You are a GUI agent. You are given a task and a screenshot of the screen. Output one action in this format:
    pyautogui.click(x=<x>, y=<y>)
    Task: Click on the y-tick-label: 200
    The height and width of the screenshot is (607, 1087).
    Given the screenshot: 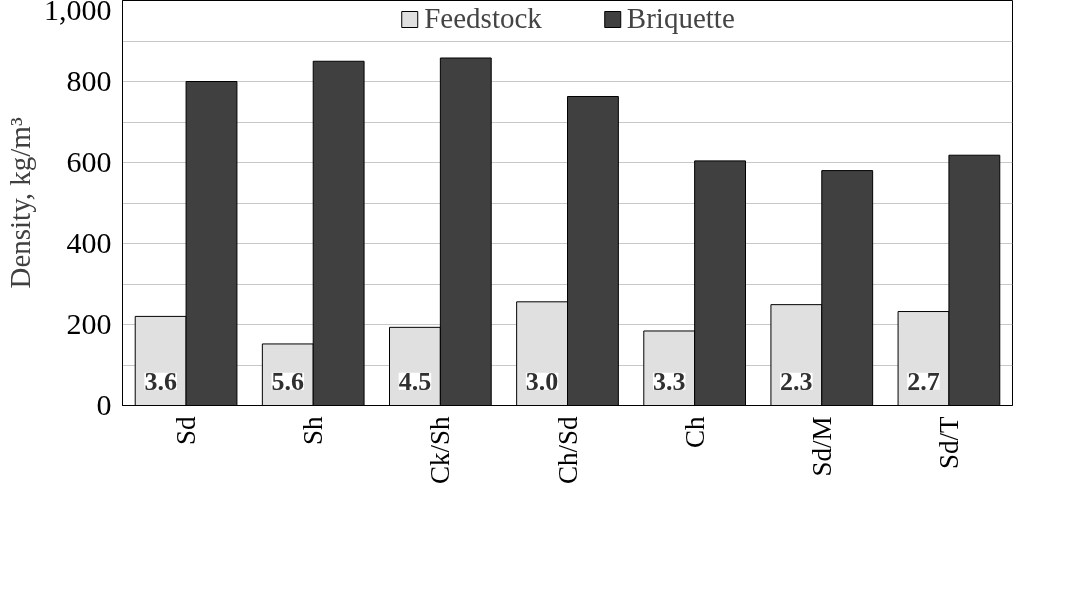 What is the action you would take?
    pyautogui.click(x=89, y=323)
    